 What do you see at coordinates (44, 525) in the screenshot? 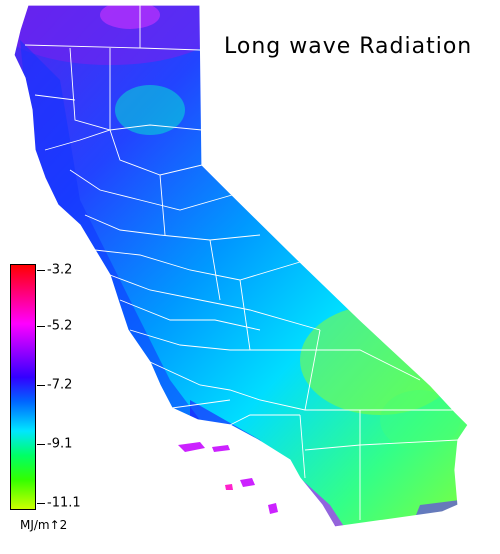
I see `legend-unit: MJ/m↑2` at bounding box center [44, 525].